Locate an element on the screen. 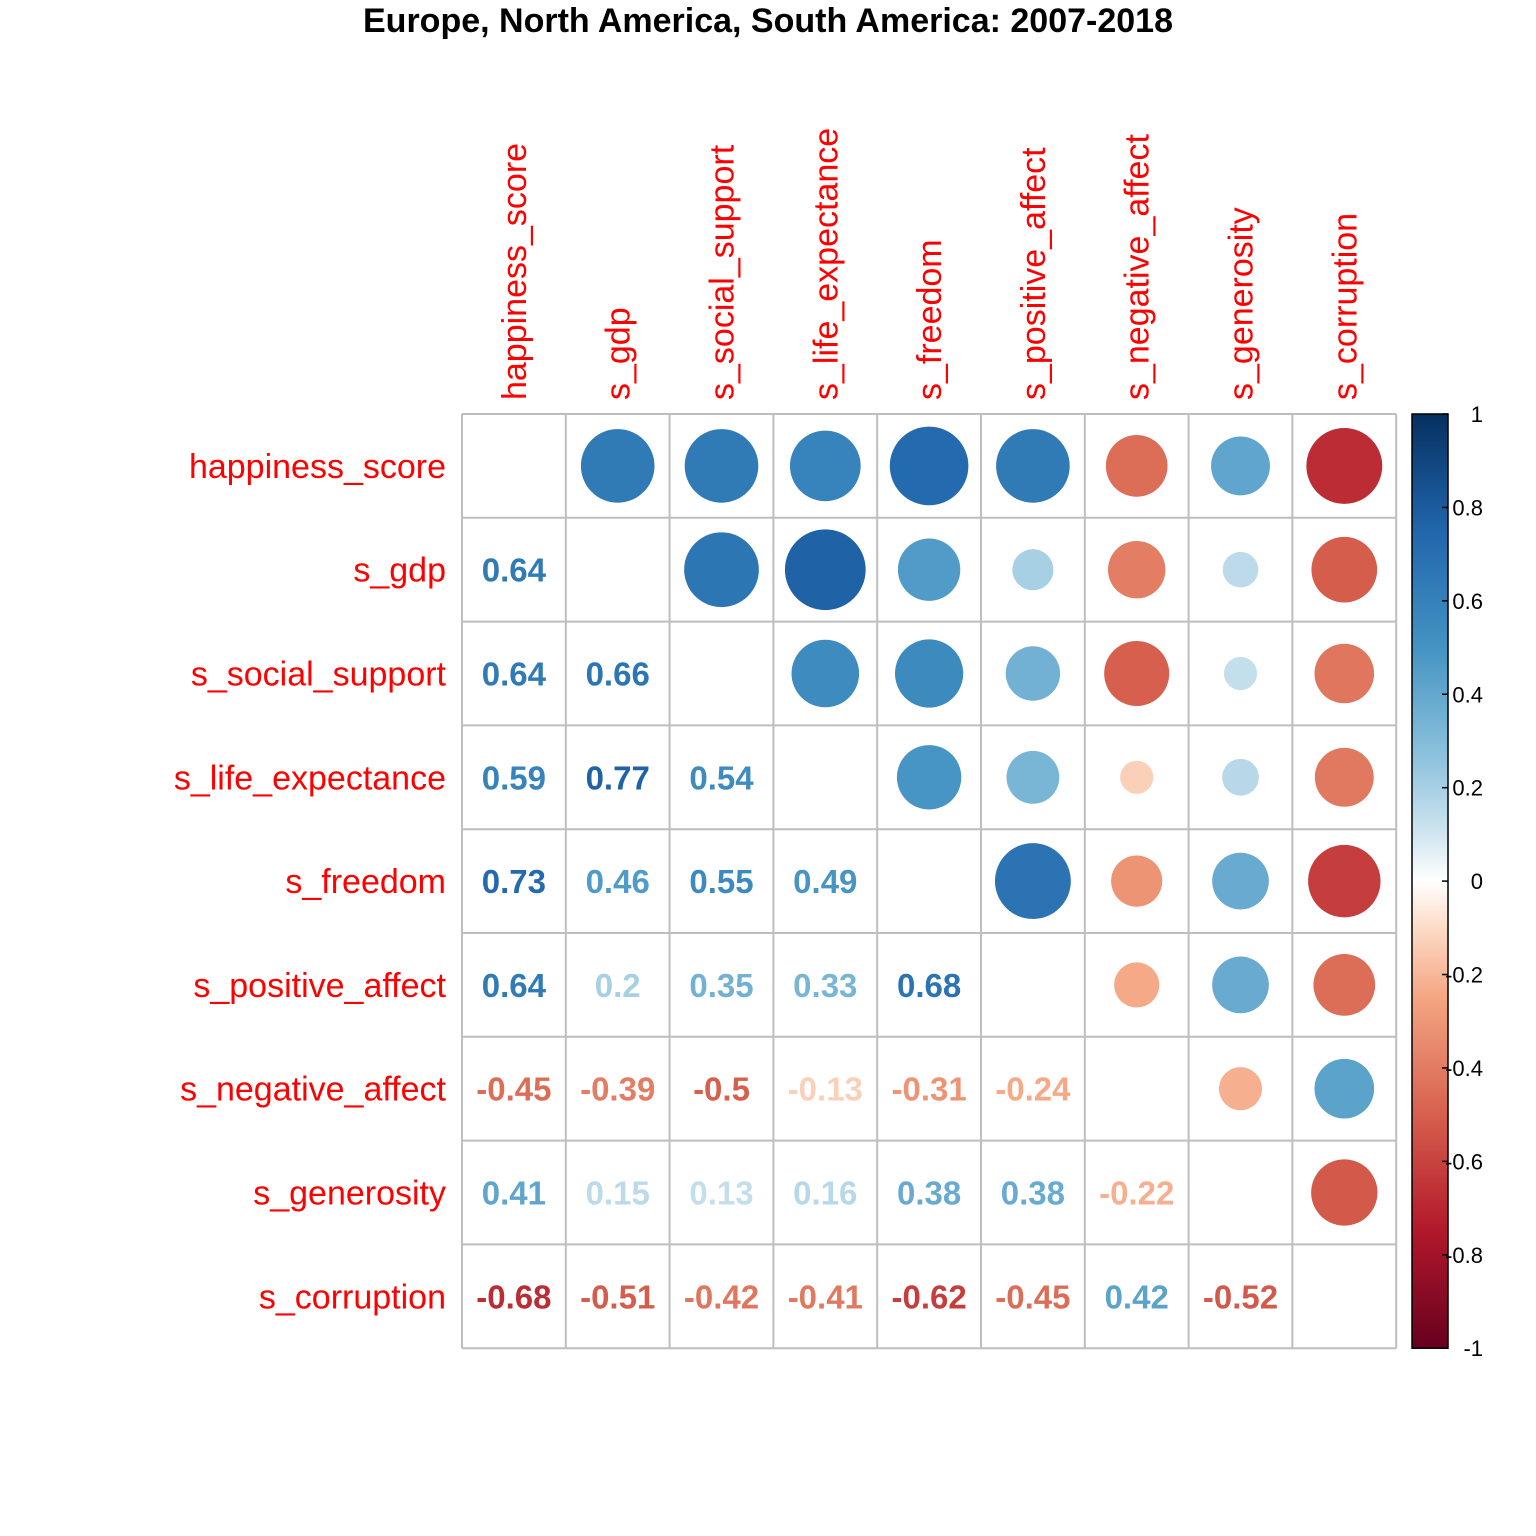 This screenshot has width=1536, height=1536. circle-s_gdp-s_life_expectance is located at coordinates (825, 570).